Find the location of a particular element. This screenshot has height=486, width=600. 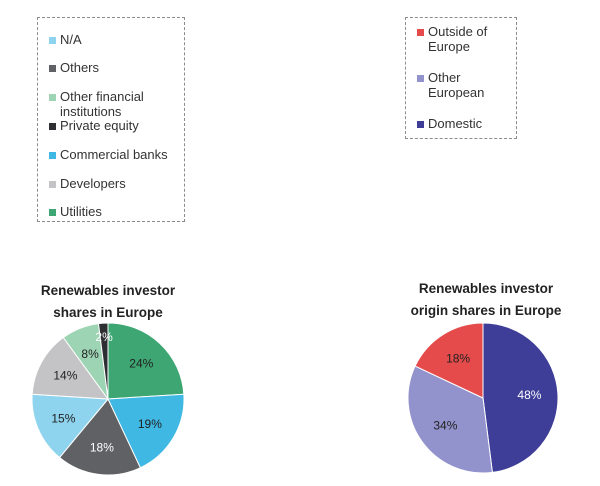

investor-data-label: 19% is located at coordinates (150, 424).